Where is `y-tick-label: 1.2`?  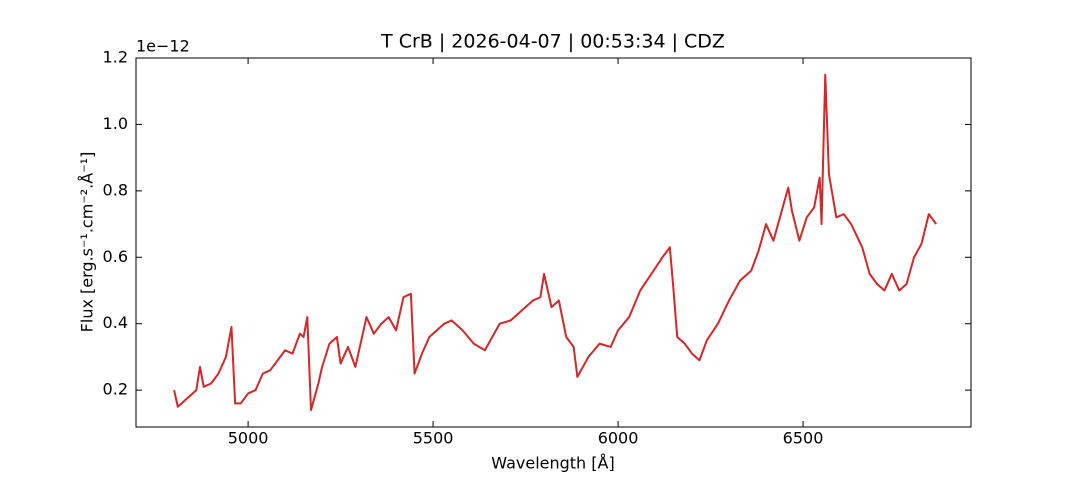 y-tick-label: 1.2 is located at coordinates (115, 57).